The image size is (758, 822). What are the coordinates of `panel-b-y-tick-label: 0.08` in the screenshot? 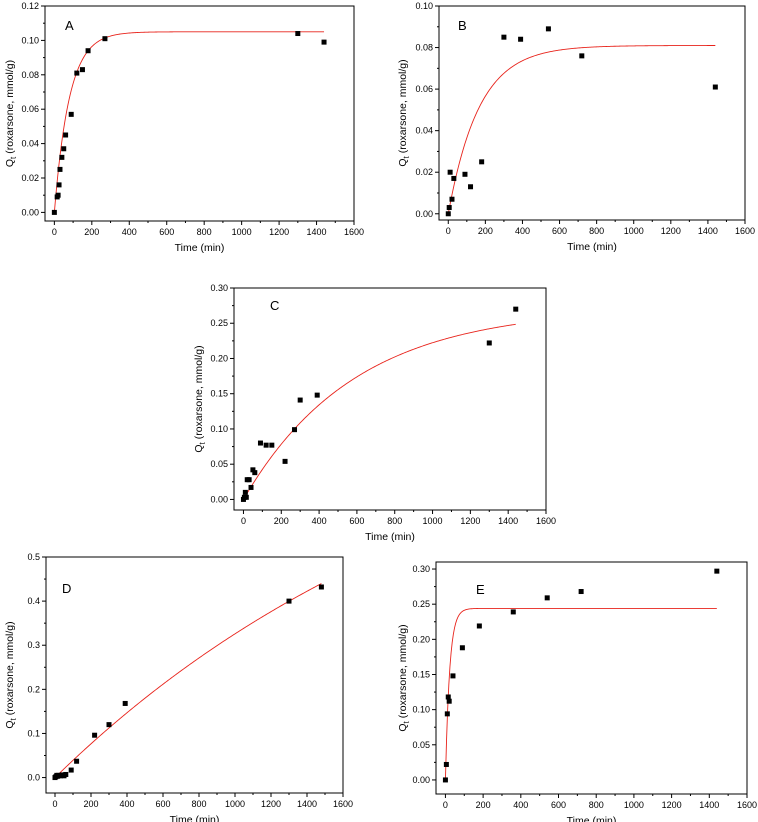 It's located at (424, 48).